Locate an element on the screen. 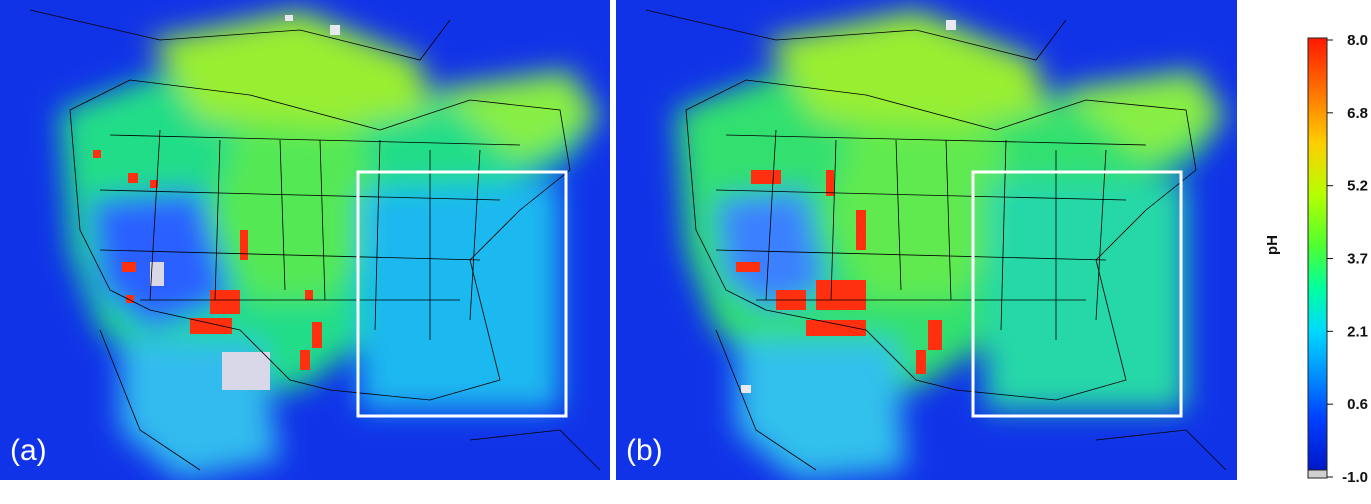 This screenshot has height=504, width=1371. colorbar-gradient is located at coordinates (1317, 254).